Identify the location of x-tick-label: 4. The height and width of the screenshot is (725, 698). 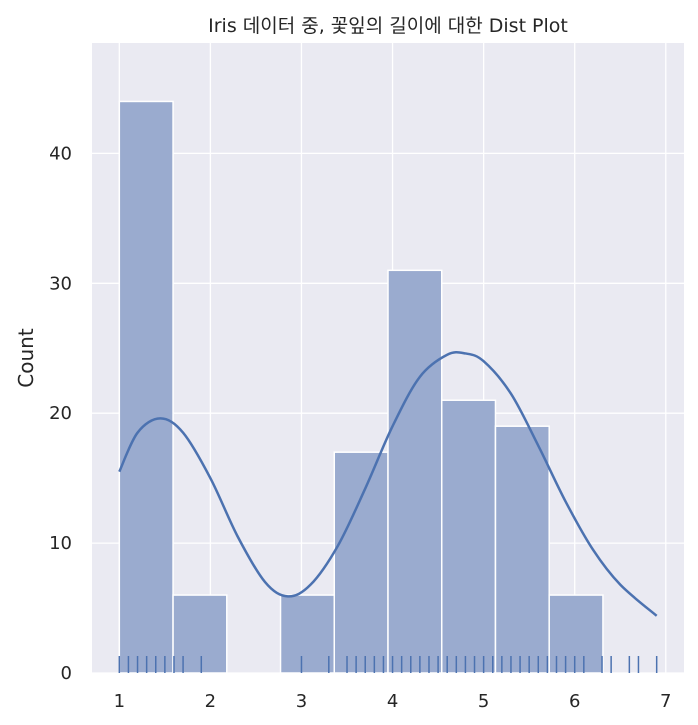
(392, 701).